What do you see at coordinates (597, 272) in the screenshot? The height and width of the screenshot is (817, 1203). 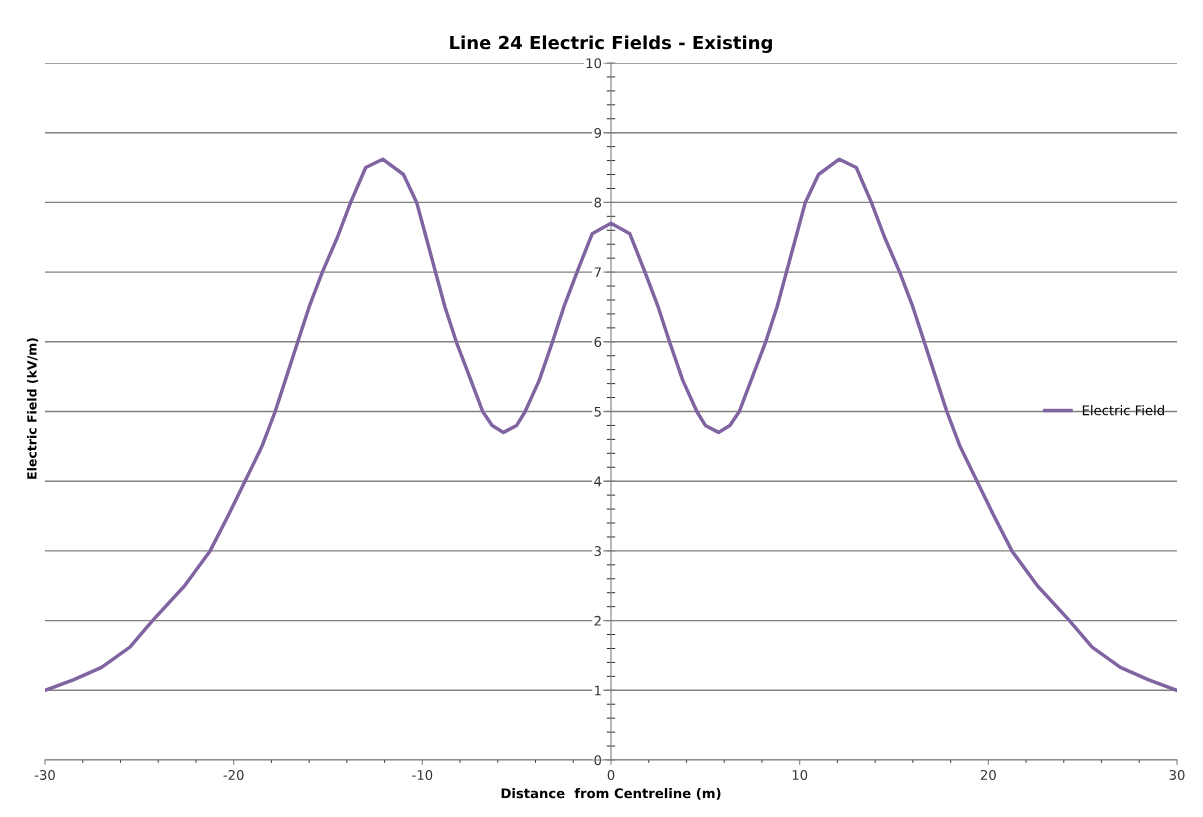 I see `y-tick-label: 7` at bounding box center [597, 272].